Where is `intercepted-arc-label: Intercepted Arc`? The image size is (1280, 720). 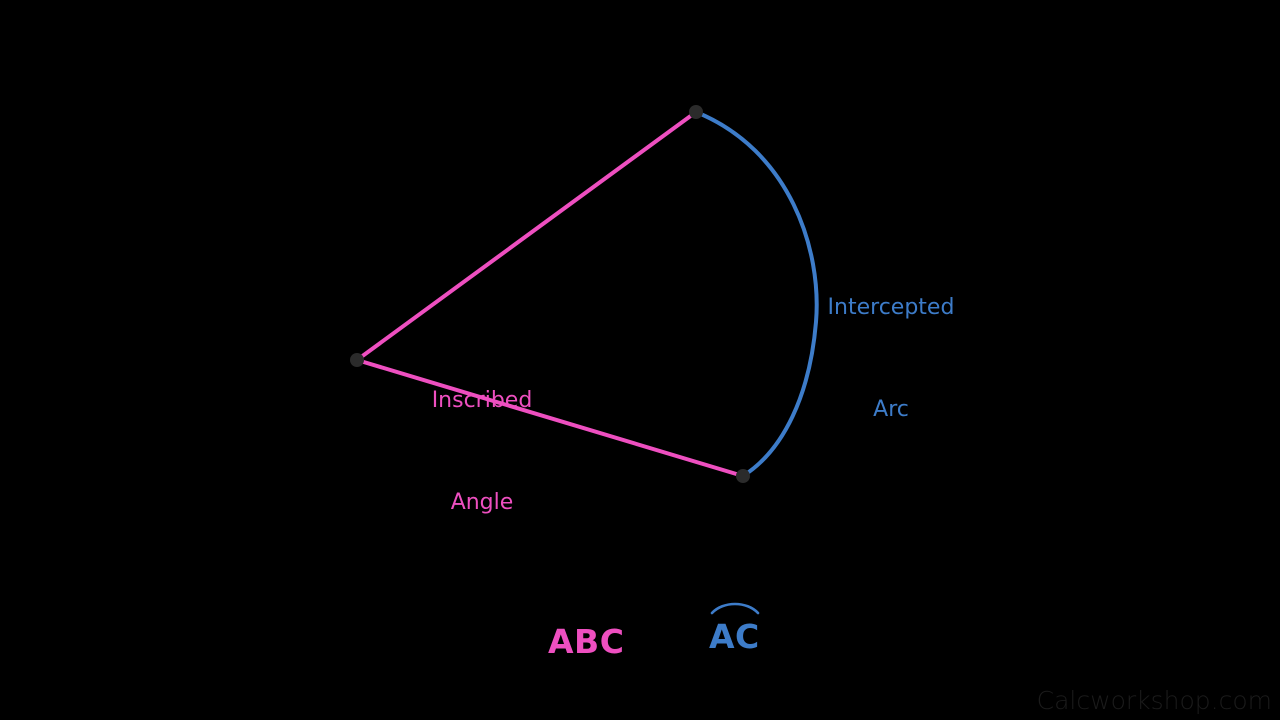 intercepted-arc-label: Intercepted Arc is located at coordinates (891, 359).